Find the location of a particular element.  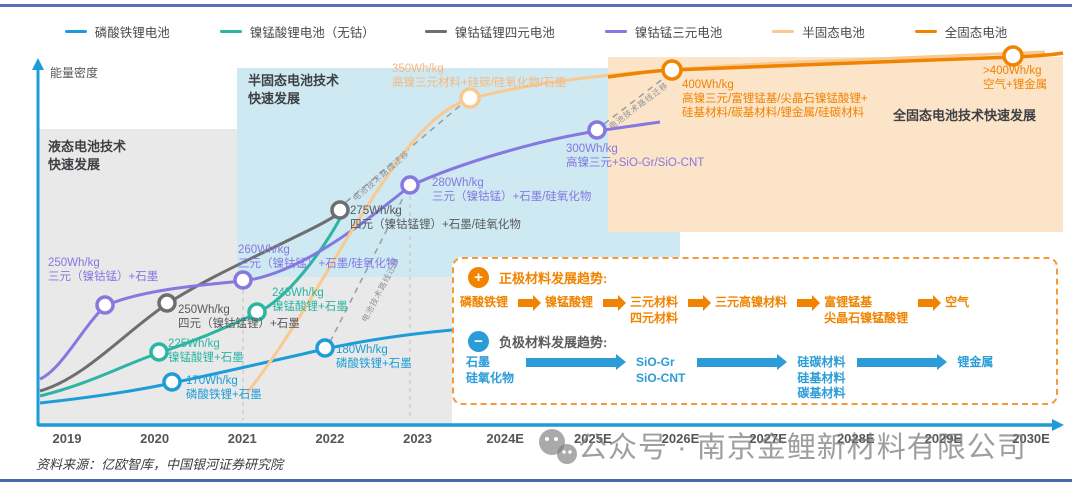

legend-item: 镍锰酸锂电池（无钴） is located at coordinates (297, 31).